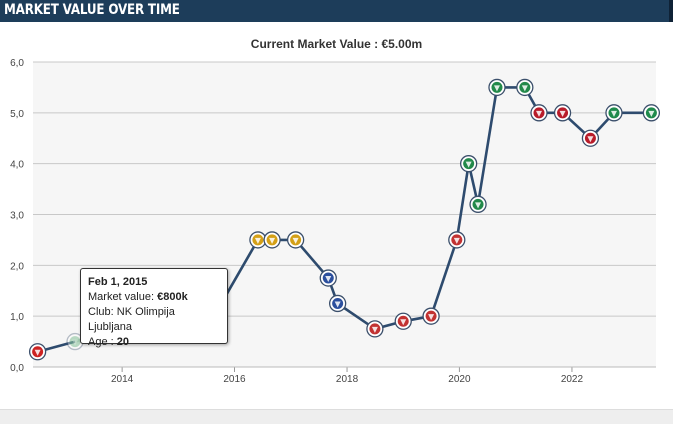 The height and width of the screenshot is (424, 673). Describe the element at coordinates (131, 319) in the screenshot. I see `tooltip-club: Club: NK Olimpija Ljubljana` at that location.